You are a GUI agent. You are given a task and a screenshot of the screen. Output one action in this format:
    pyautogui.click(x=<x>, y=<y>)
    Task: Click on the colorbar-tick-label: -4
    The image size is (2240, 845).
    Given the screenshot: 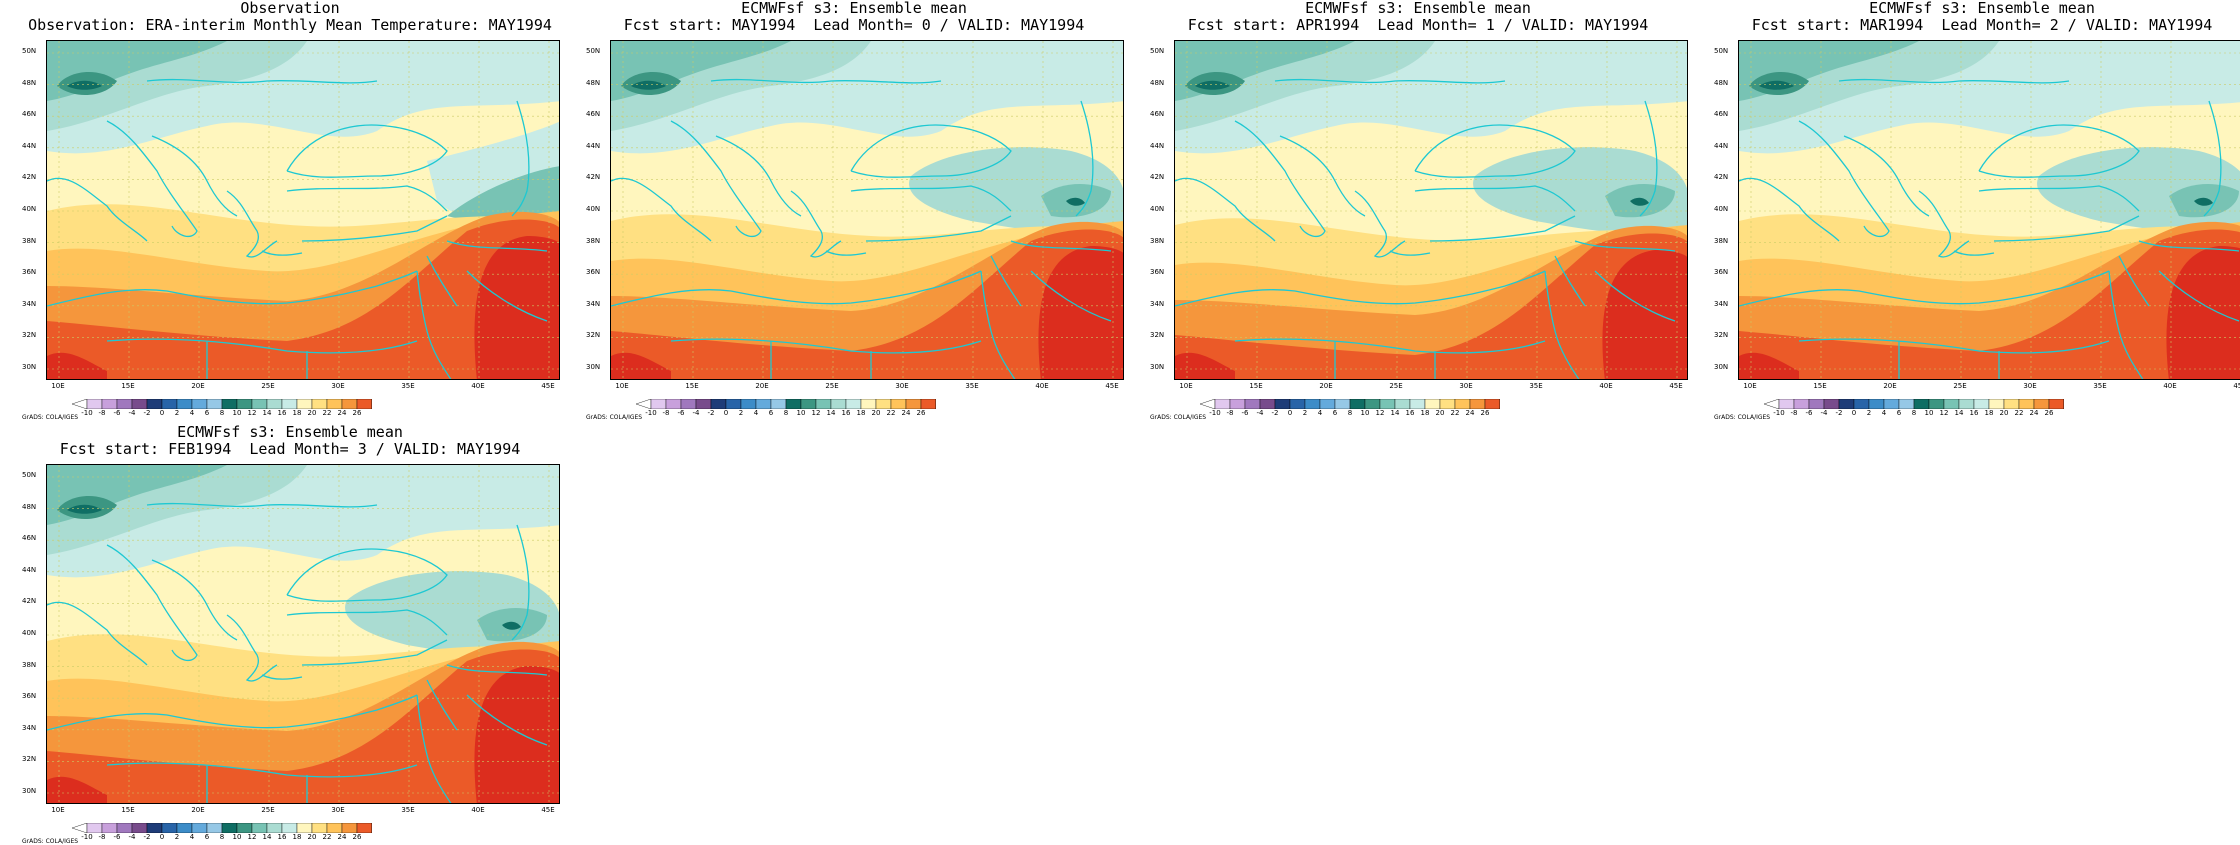 What is the action you would take?
    pyautogui.click(x=696, y=413)
    